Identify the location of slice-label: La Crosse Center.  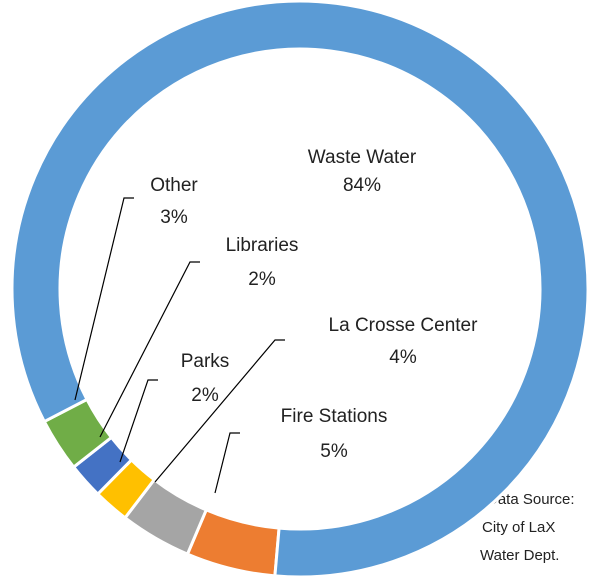
(404, 325).